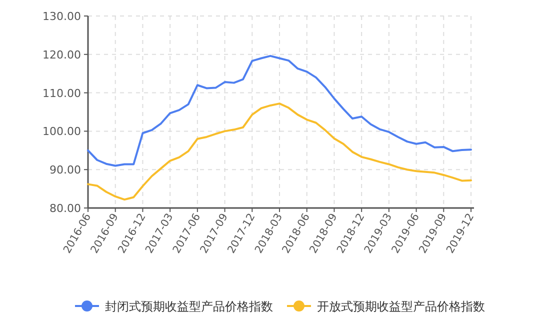 The width and height of the screenshot is (560, 320). I want to click on y-tick-label: 80.00, so click(65, 208).